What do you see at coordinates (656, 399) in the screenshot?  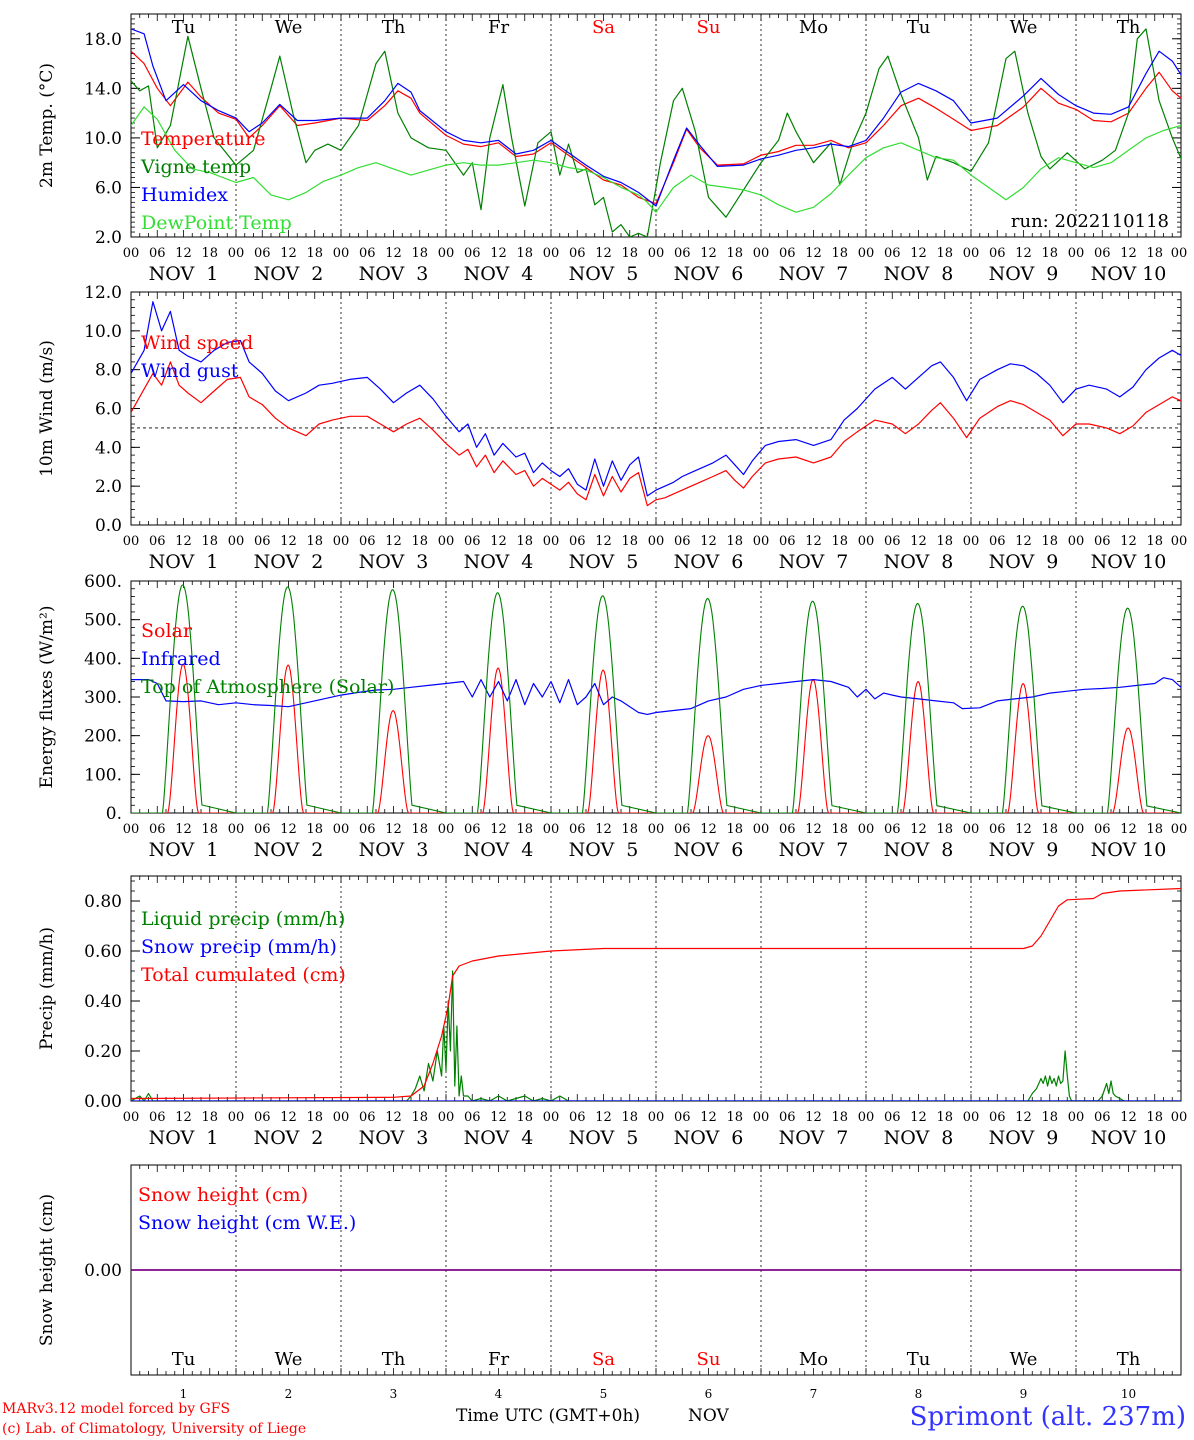 I see `wind-gust-line` at bounding box center [656, 399].